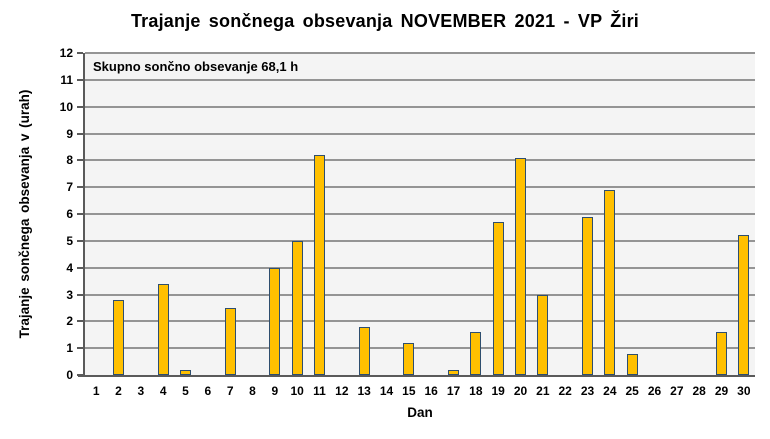 The image size is (770, 439). Describe the element at coordinates (420, 412) in the screenshot. I see `x-axis-title: Dan` at that location.